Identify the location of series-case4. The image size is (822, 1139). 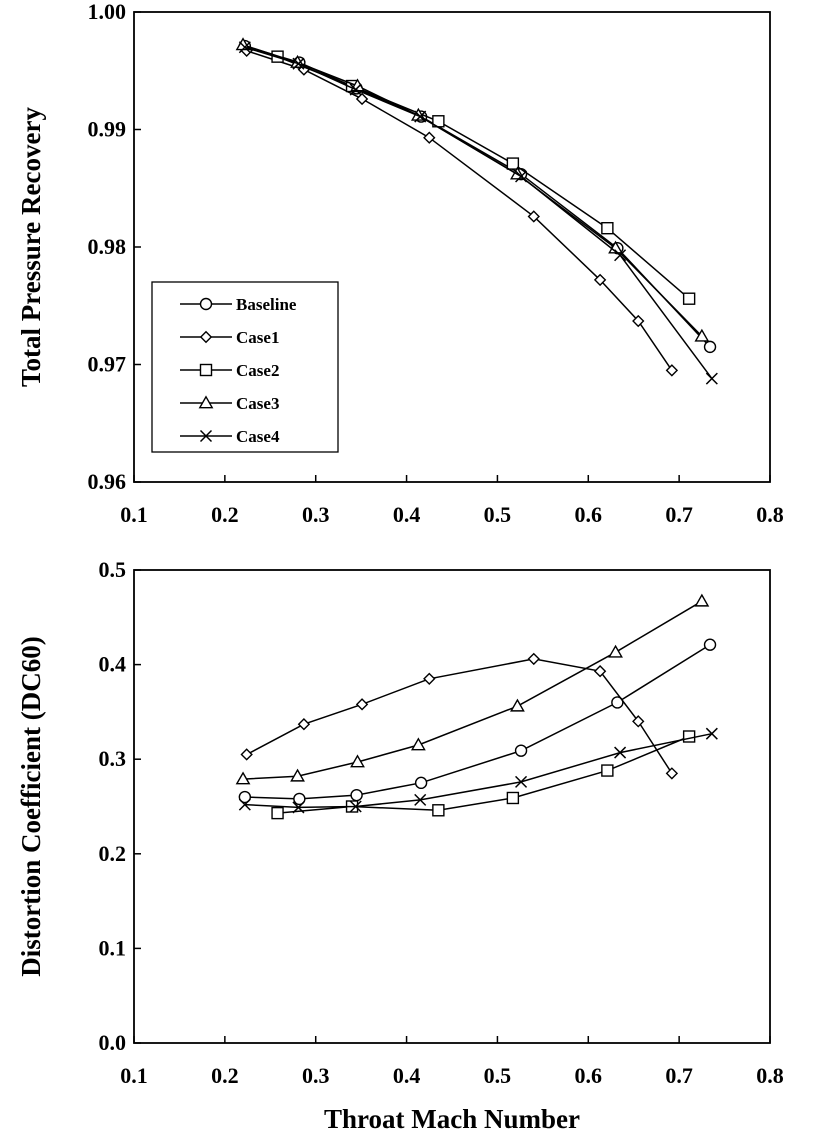
(478, 770).